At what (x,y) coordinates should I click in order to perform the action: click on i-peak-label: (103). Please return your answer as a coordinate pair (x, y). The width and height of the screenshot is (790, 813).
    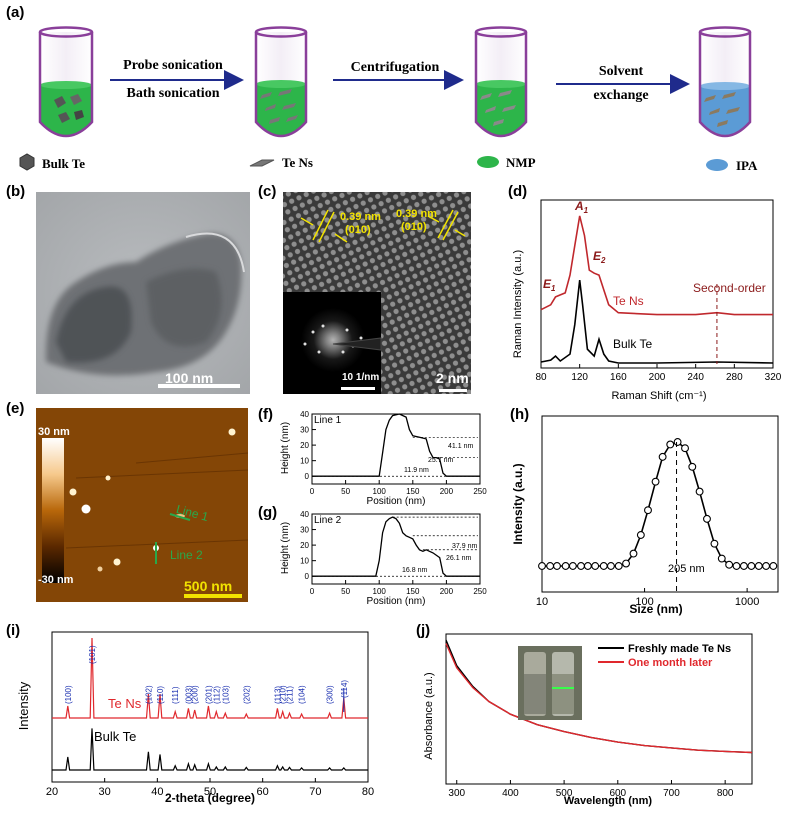
    Looking at the image, I should click on (225, 694).